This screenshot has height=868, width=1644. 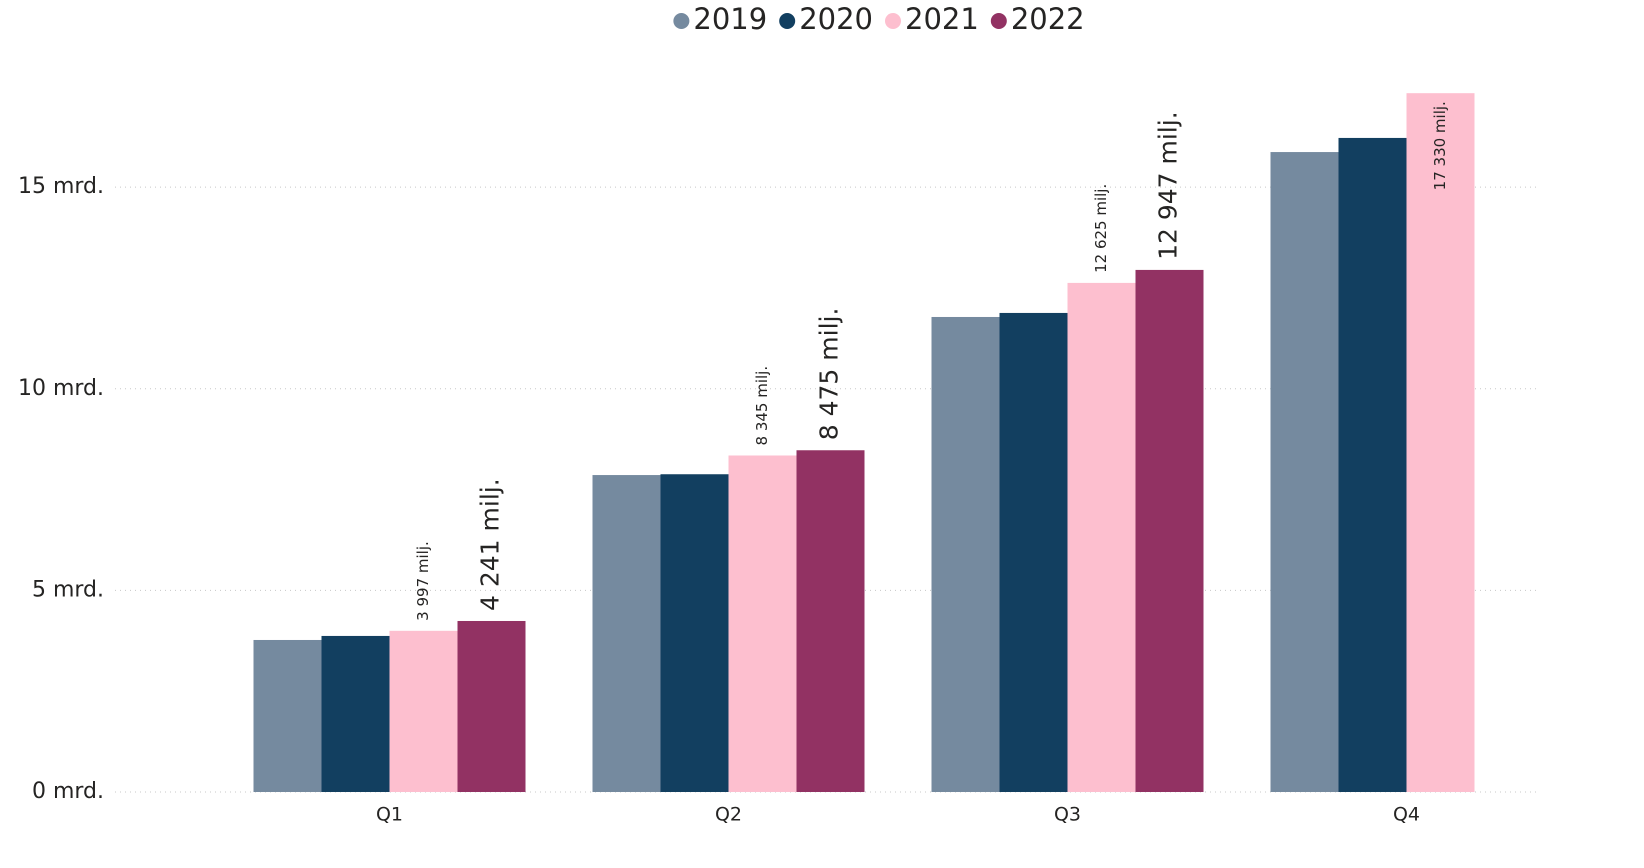 What do you see at coordinates (389, 815) in the screenshot?
I see `x-tick-label: Q1` at bounding box center [389, 815].